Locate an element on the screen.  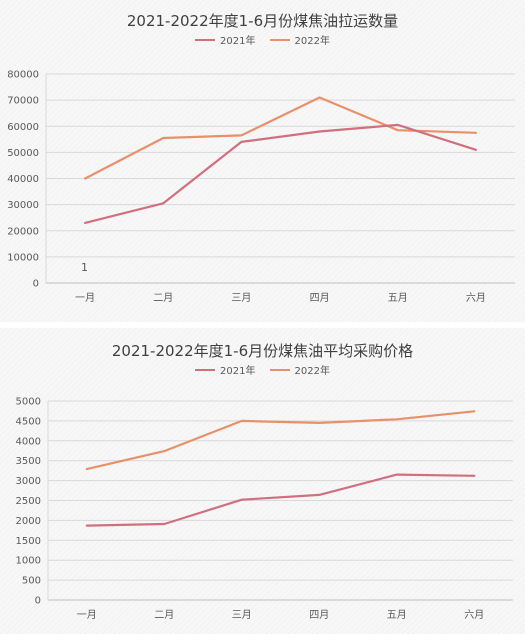
y-tick-label: 2500 is located at coordinates (28, 501).